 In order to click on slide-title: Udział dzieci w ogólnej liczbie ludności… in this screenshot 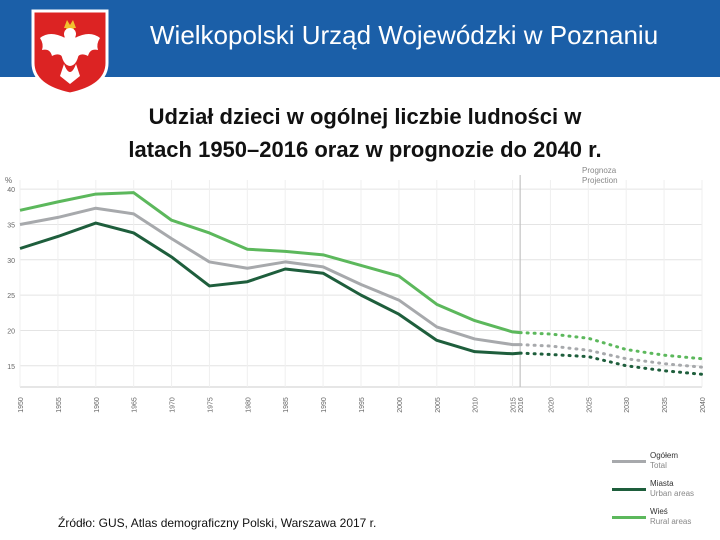, I will do `click(365, 133)`.